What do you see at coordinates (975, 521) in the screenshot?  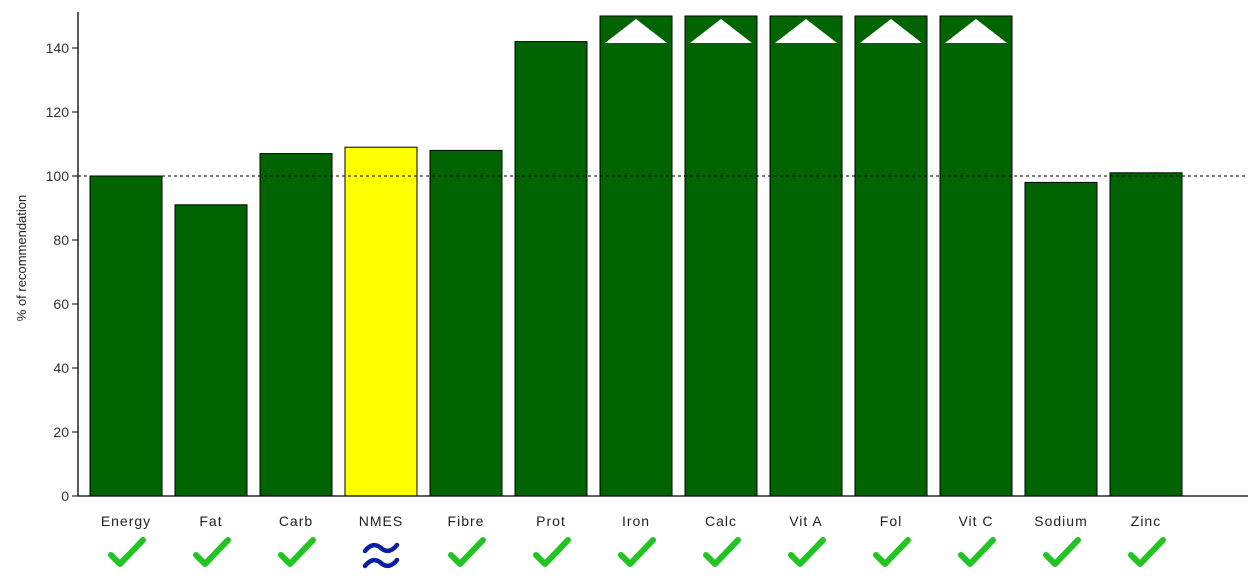 I see `category-label: Vit C` at bounding box center [975, 521].